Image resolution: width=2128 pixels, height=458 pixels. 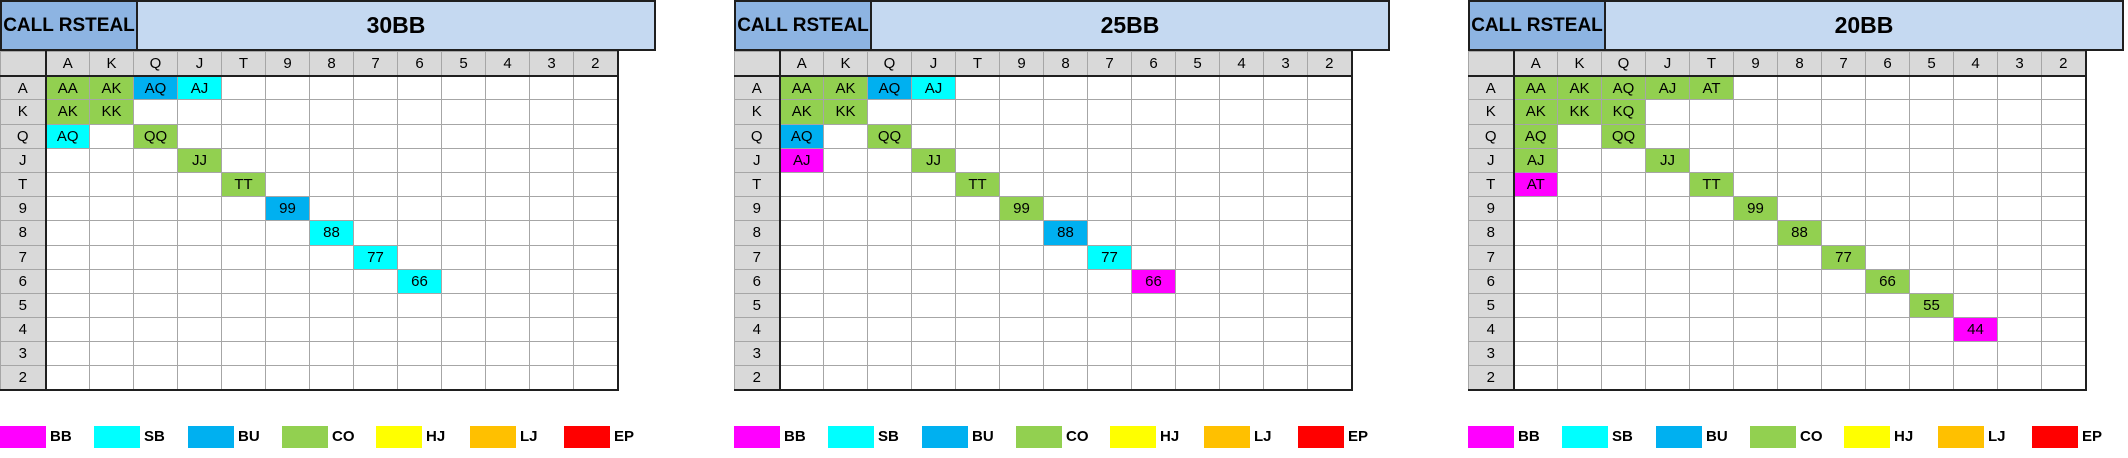 I want to click on legend-label-bu: BU, so click(x=249, y=436).